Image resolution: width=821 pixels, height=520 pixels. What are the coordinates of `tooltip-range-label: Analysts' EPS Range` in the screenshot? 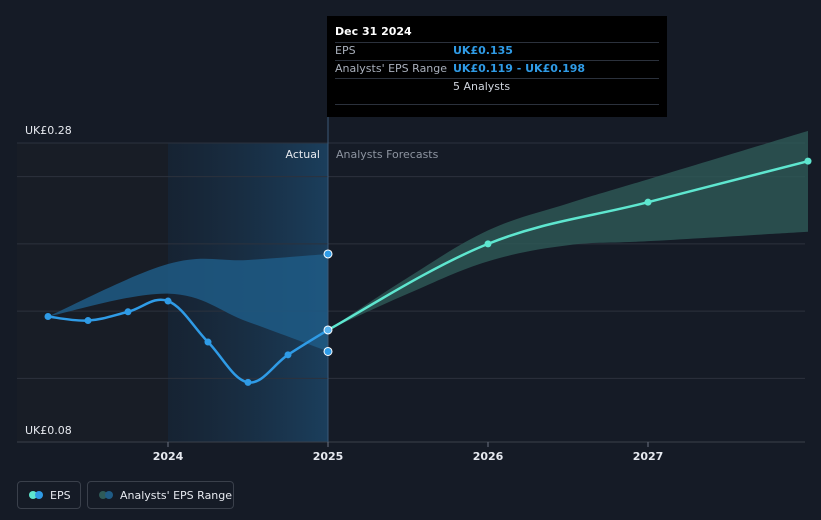 It's located at (391, 68).